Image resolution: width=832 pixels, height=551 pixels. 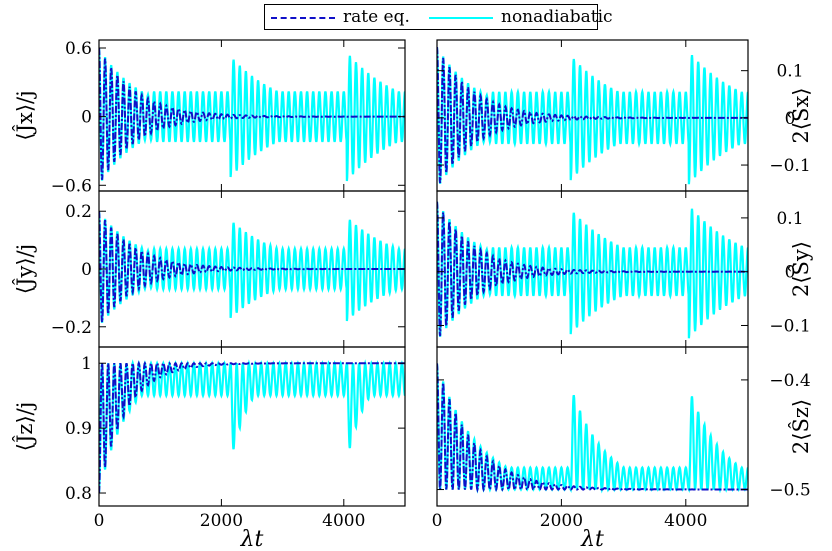 What do you see at coordinates (78, 49) in the screenshot?
I see `y-tick-label: 0.6` at bounding box center [78, 49].